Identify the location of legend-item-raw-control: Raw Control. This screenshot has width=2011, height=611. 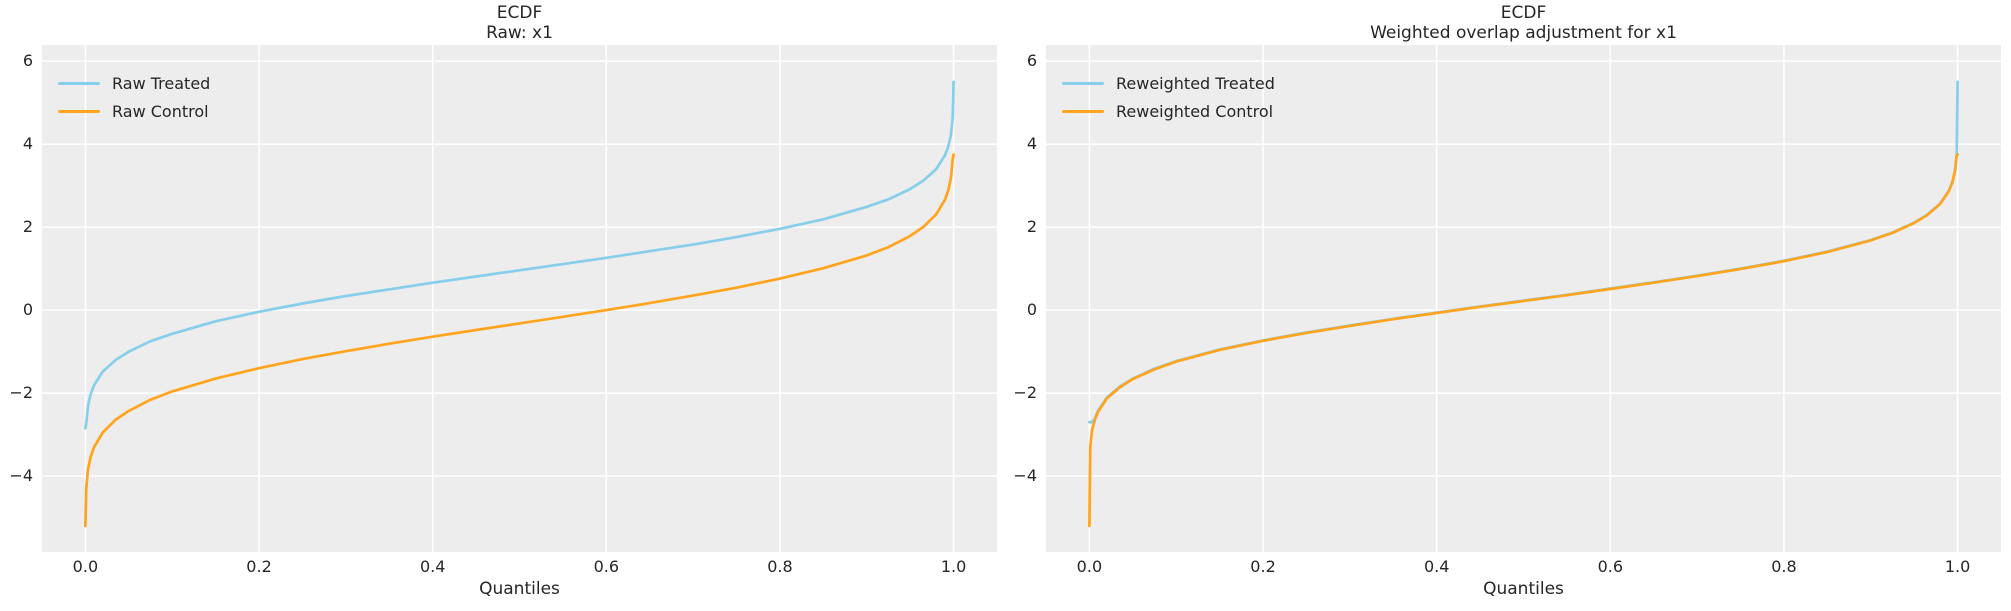
(134, 111).